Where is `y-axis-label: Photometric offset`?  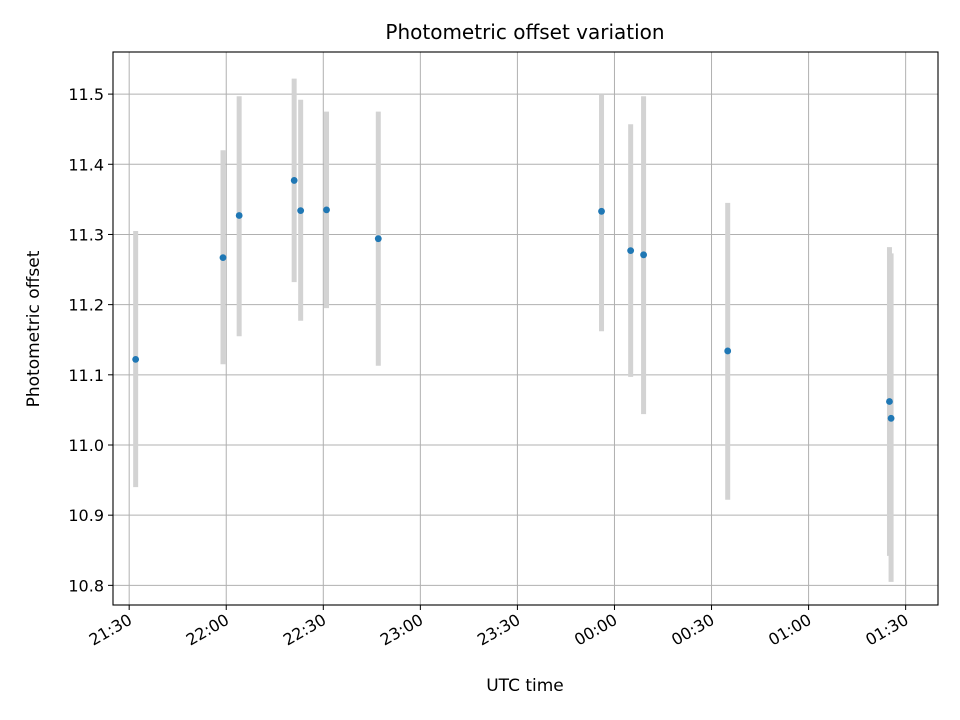 y-axis-label: Photometric offset is located at coordinates (34, 328).